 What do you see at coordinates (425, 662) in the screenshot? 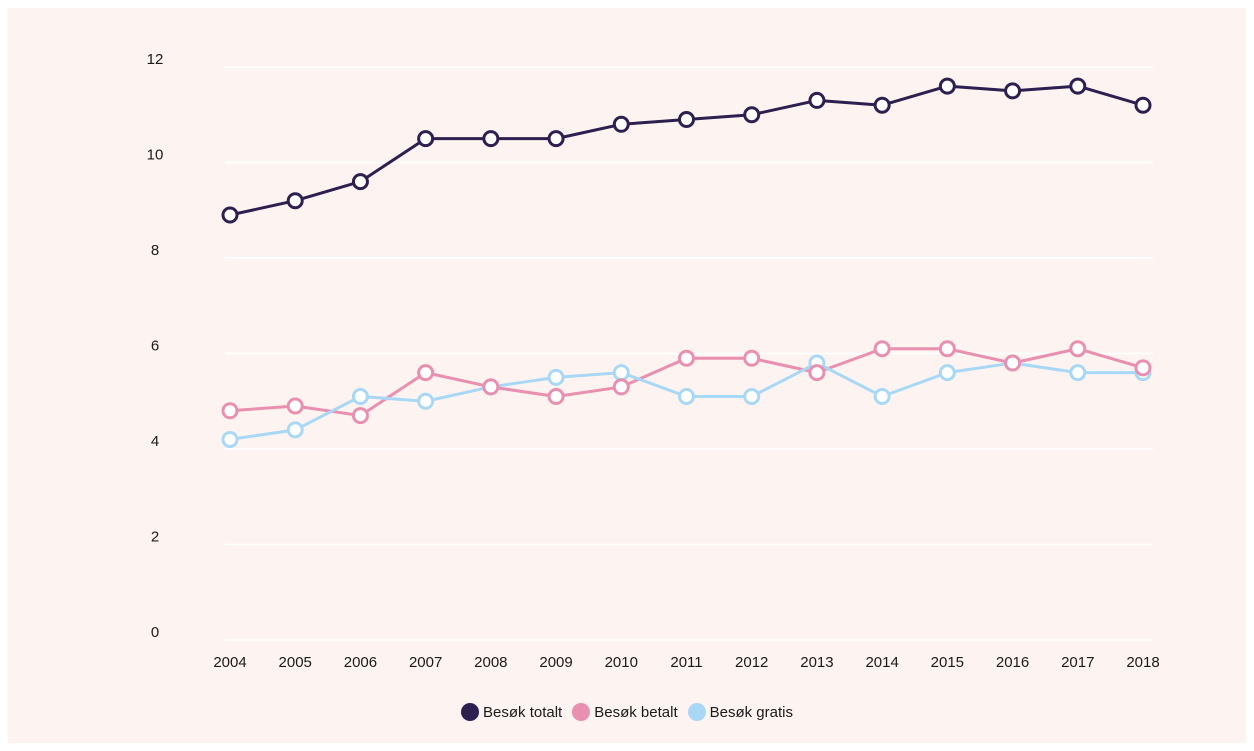
I see `x-tick-label: 2007` at bounding box center [425, 662].